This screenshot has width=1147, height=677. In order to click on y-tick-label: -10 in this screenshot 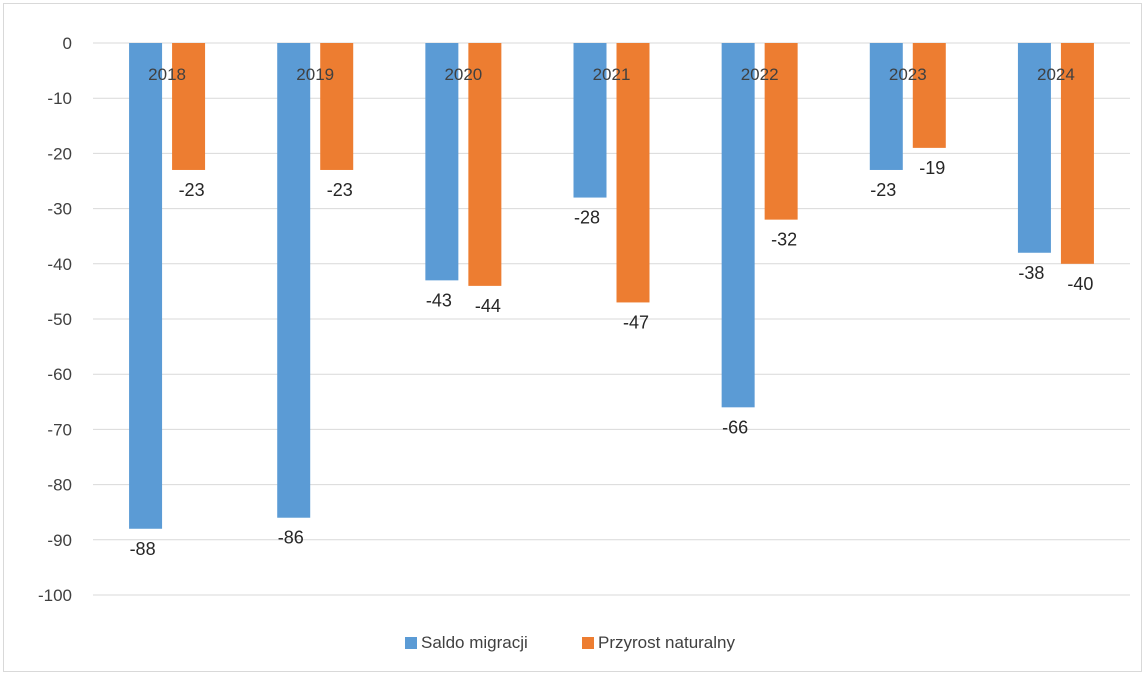, I will do `click(59, 98)`.